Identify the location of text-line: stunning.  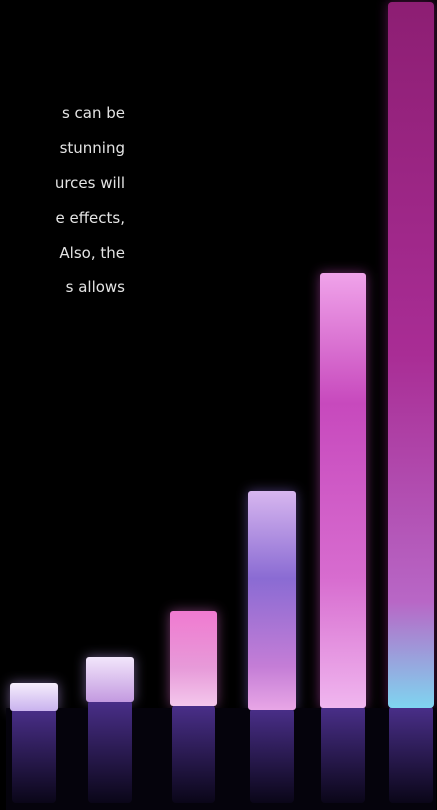
(92, 148).